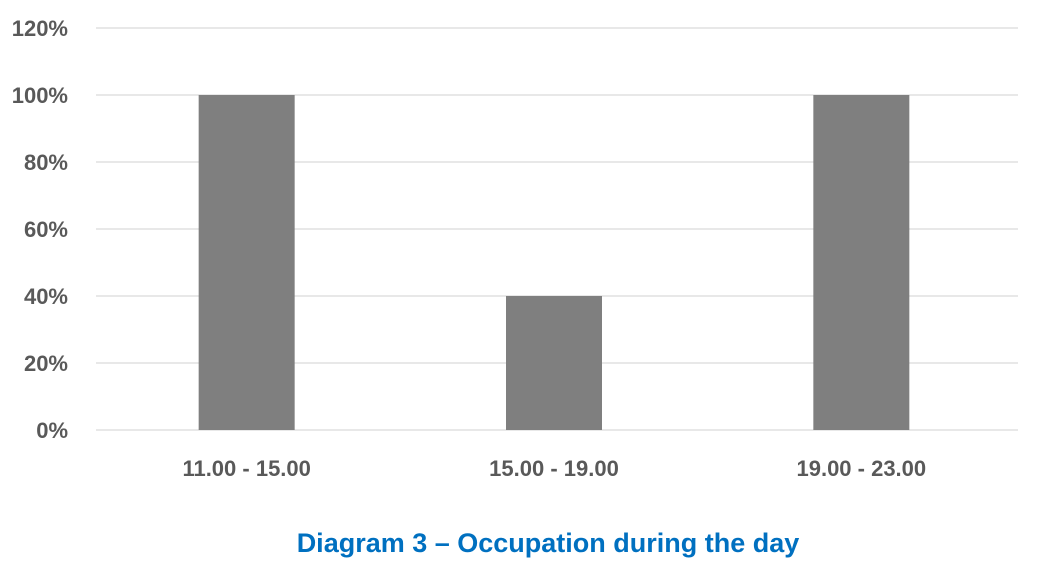 The height and width of the screenshot is (588, 1040). What do you see at coordinates (40, 95) in the screenshot?
I see `y-tick-label: 100%` at bounding box center [40, 95].